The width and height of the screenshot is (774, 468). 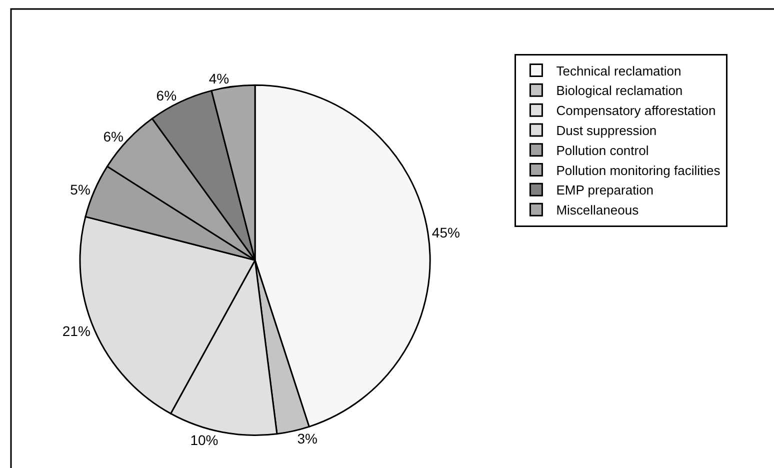 I want to click on data-label: 10%, so click(x=204, y=440).